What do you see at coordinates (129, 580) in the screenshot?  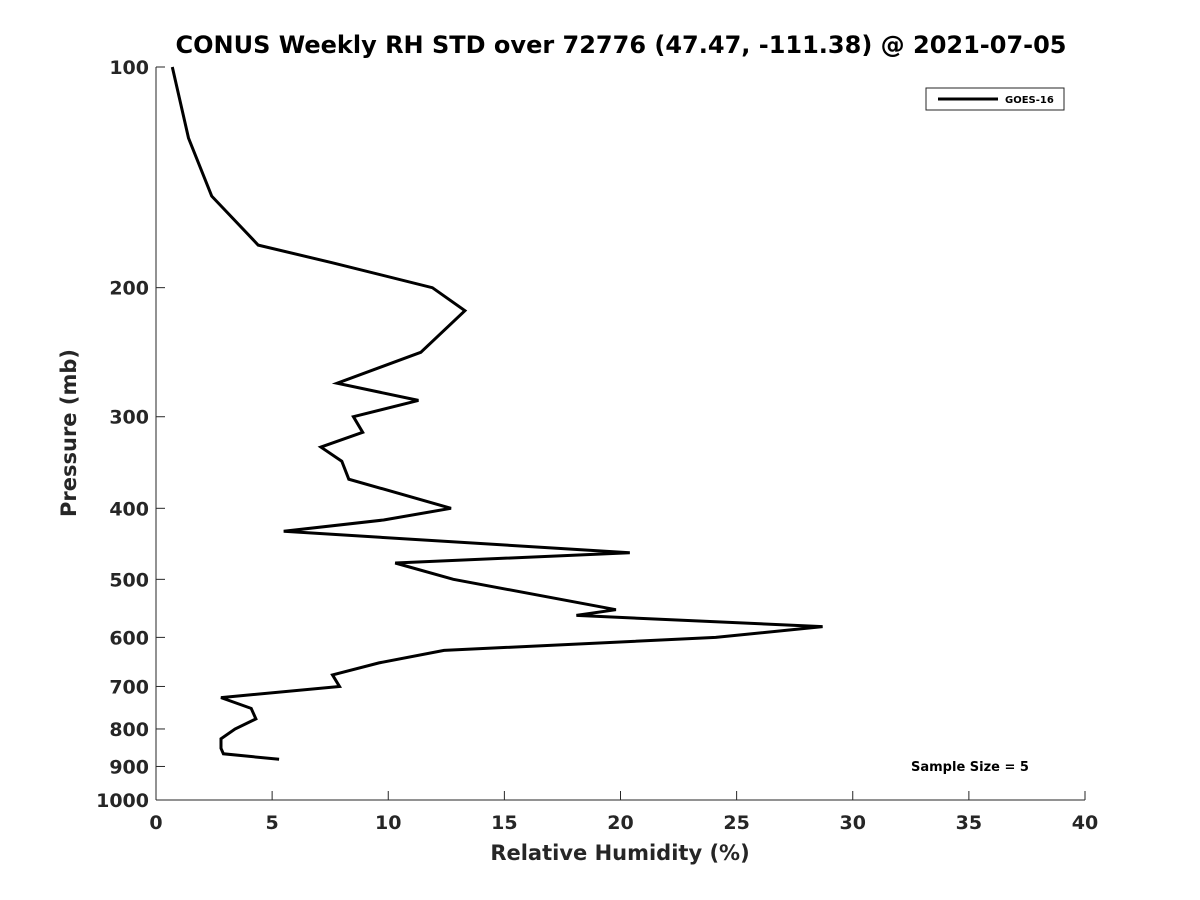 I see `y-tick-label: 500` at bounding box center [129, 580].